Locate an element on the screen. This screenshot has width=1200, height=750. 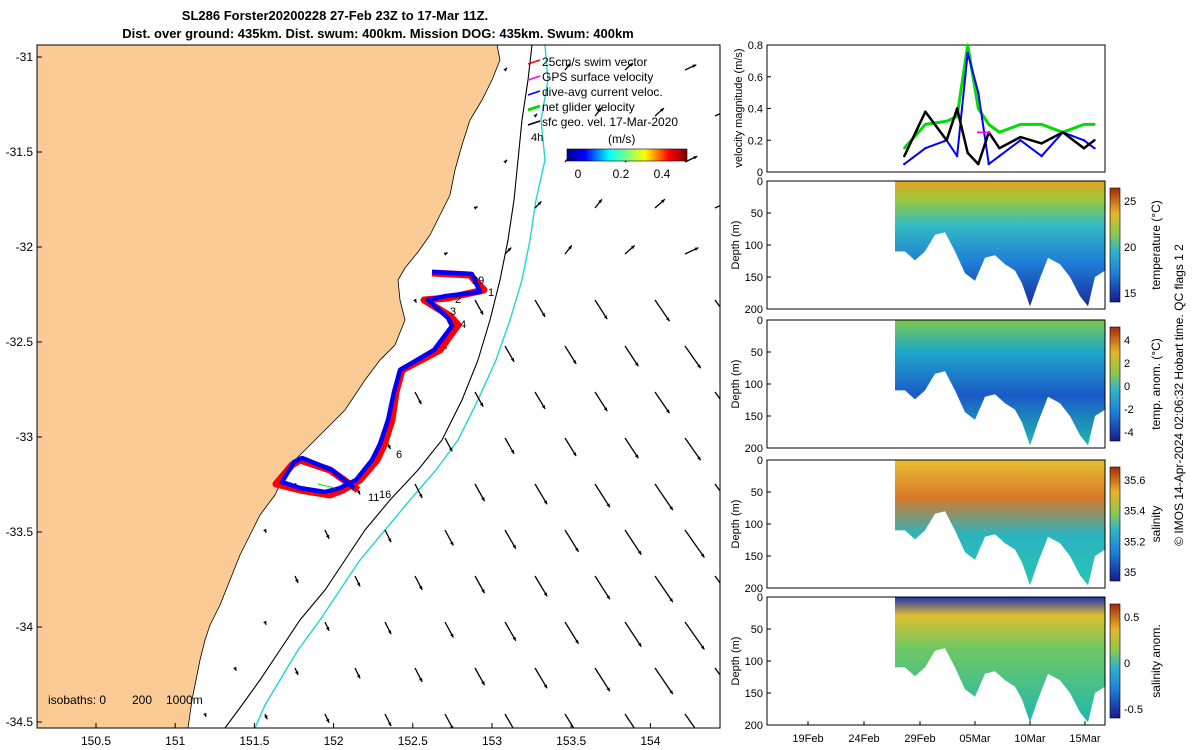
cbar-tick-label: -0.5 is located at coordinates (1133, 710).